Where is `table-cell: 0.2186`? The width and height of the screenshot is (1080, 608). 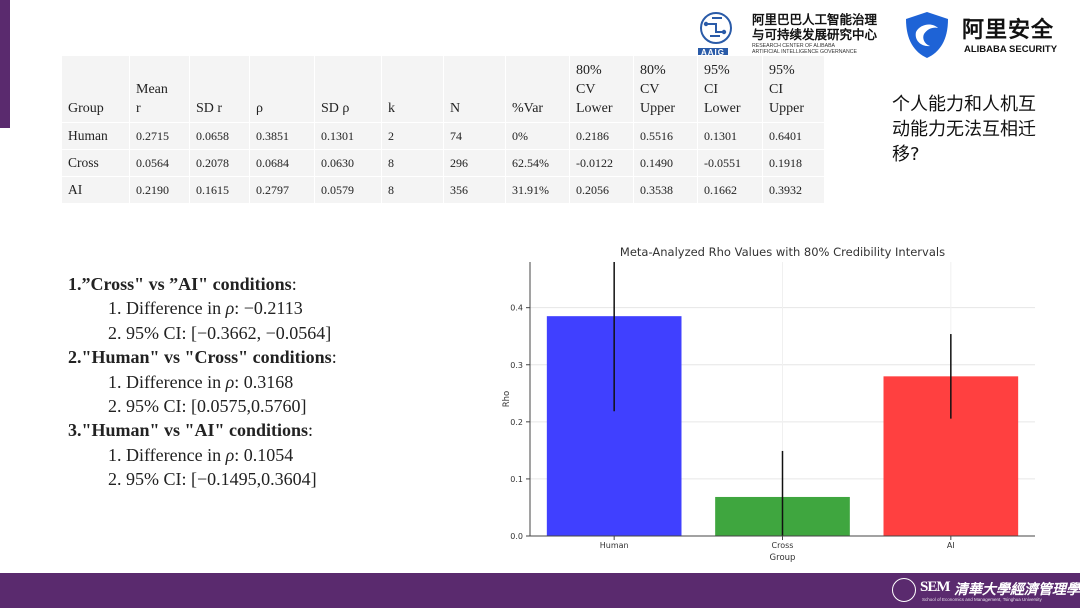
table-cell: 0.2186 is located at coordinates (601, 136).